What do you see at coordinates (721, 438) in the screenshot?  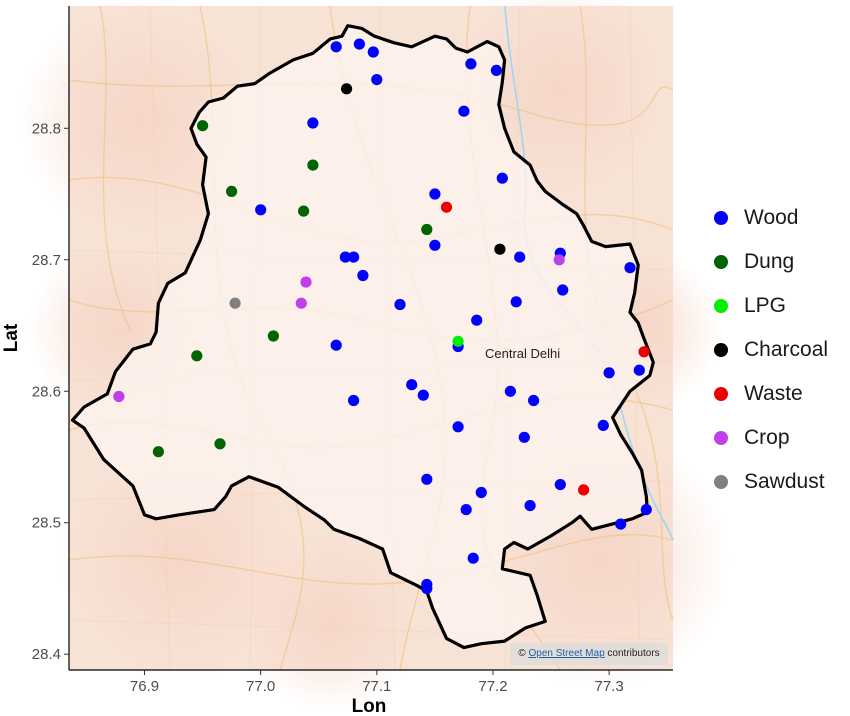 I see `legend-swatch-crop` at bounding box center [721, 438].